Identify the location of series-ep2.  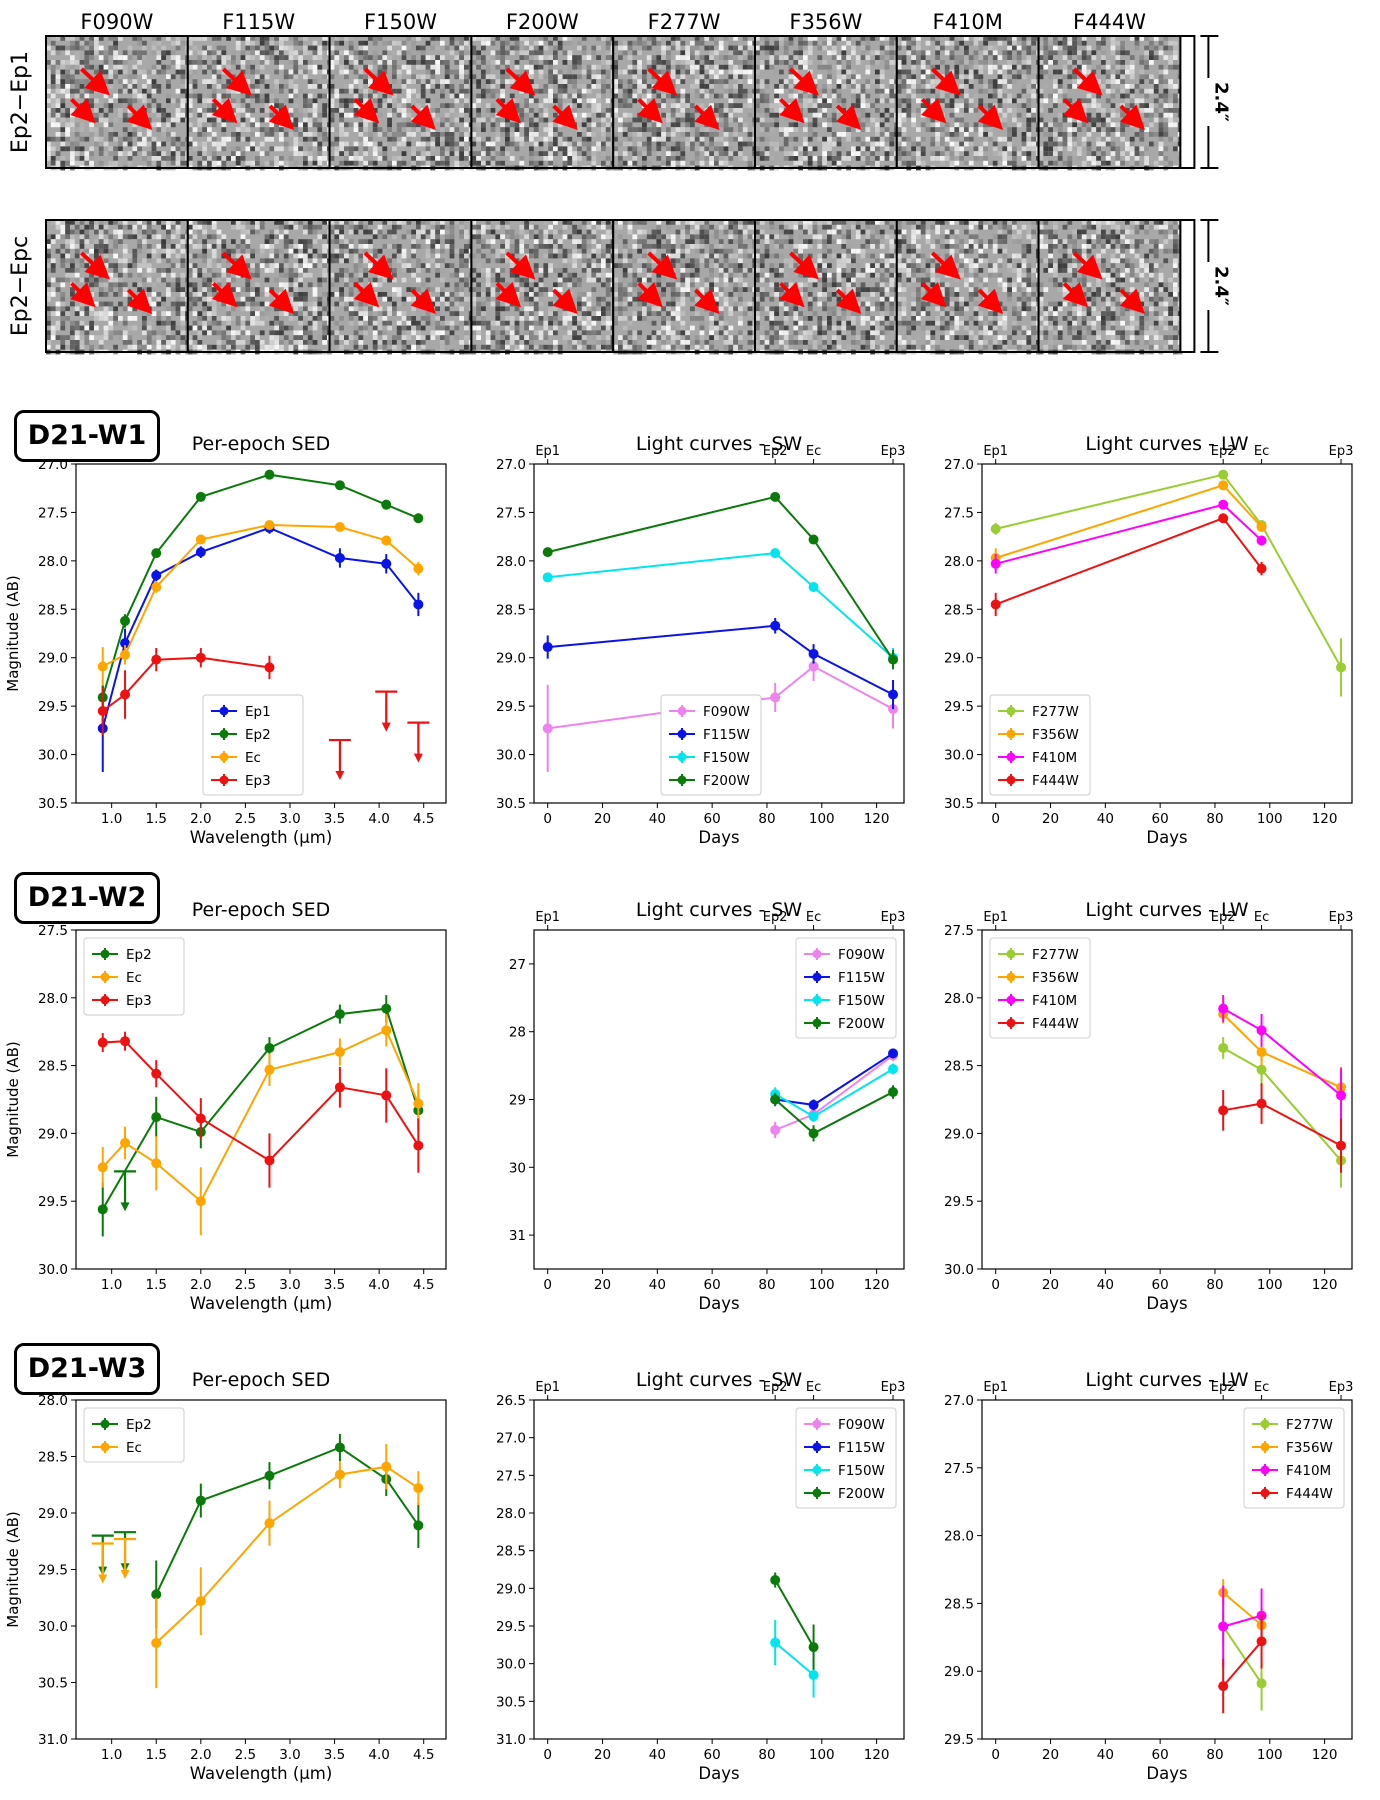
(260, 1116).